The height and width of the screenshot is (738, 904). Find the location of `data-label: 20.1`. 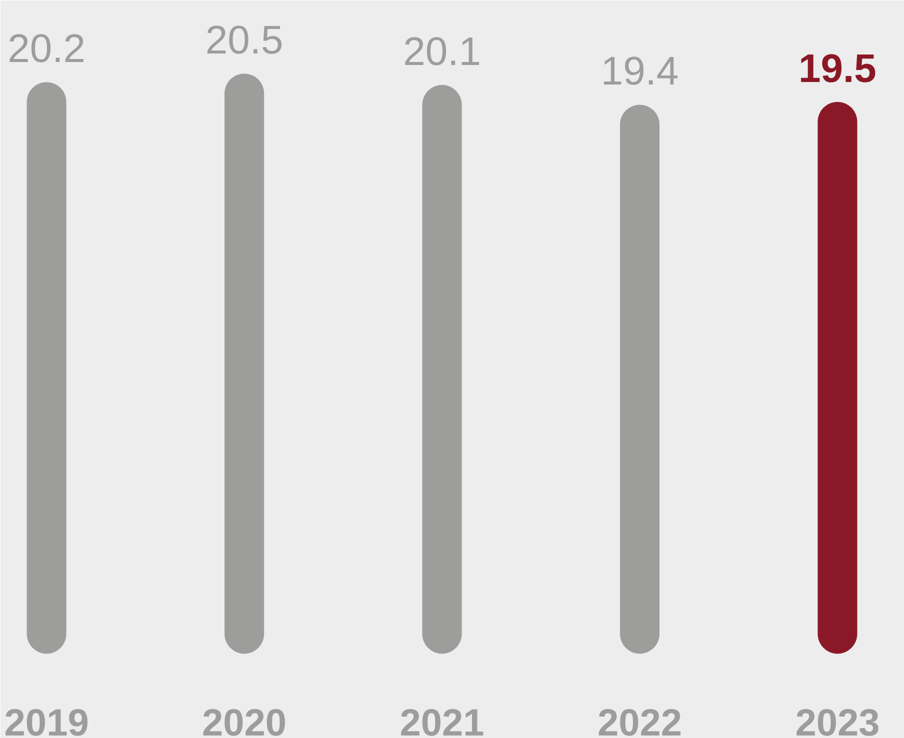

data-label: 20.1 is located at coordinates (442, 52).